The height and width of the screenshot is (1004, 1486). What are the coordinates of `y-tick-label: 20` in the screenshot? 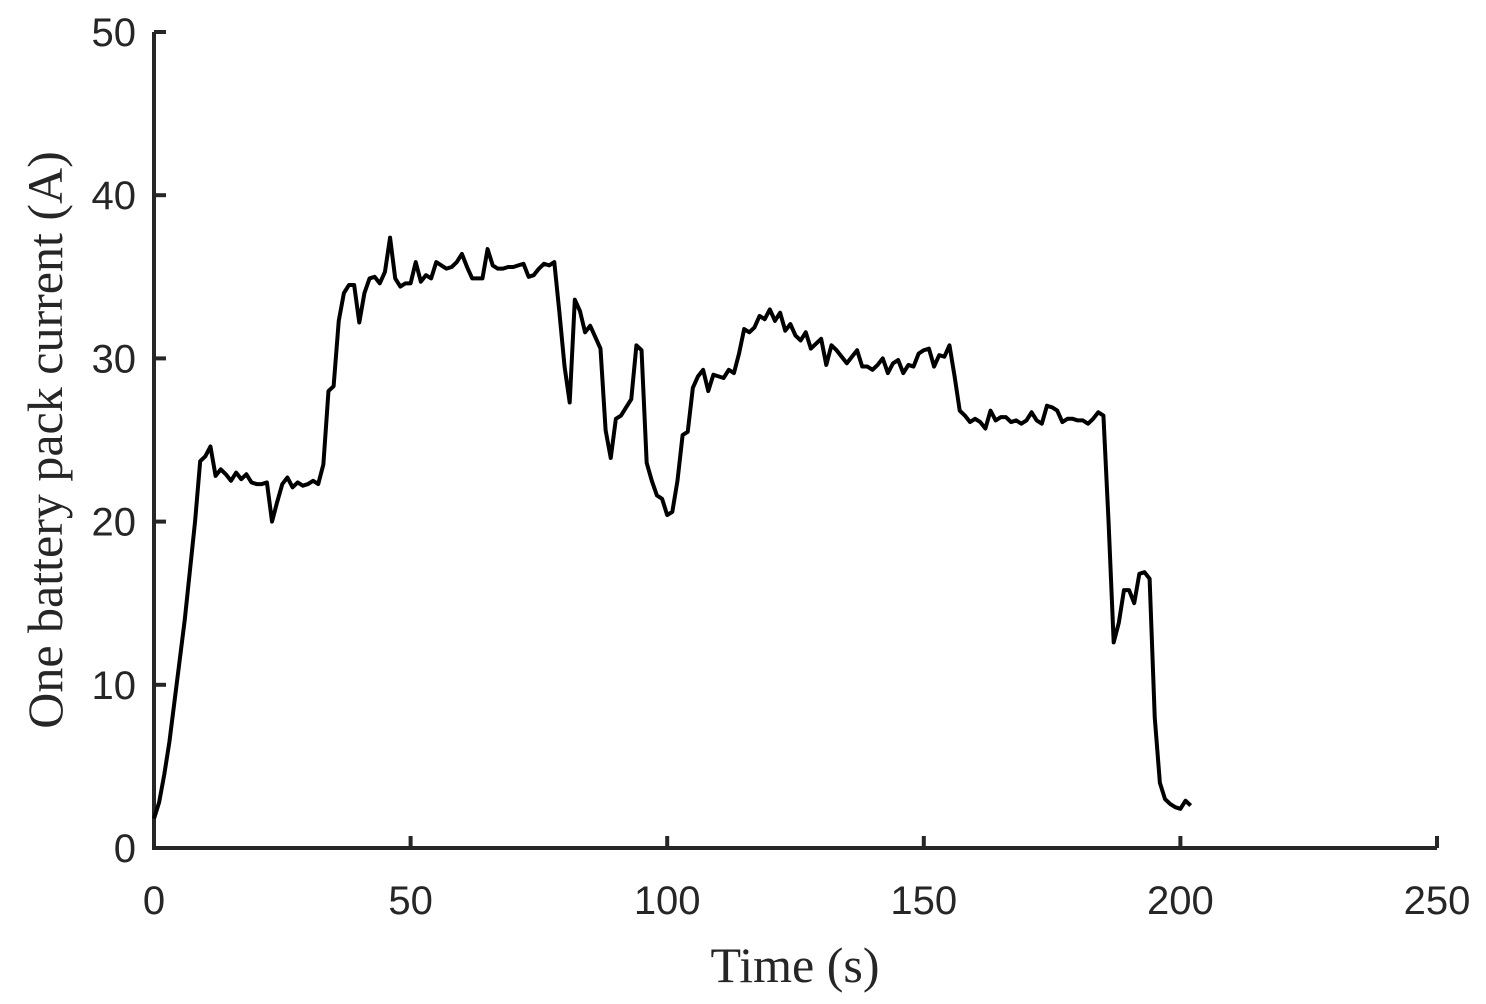 It's located at (114, 523).